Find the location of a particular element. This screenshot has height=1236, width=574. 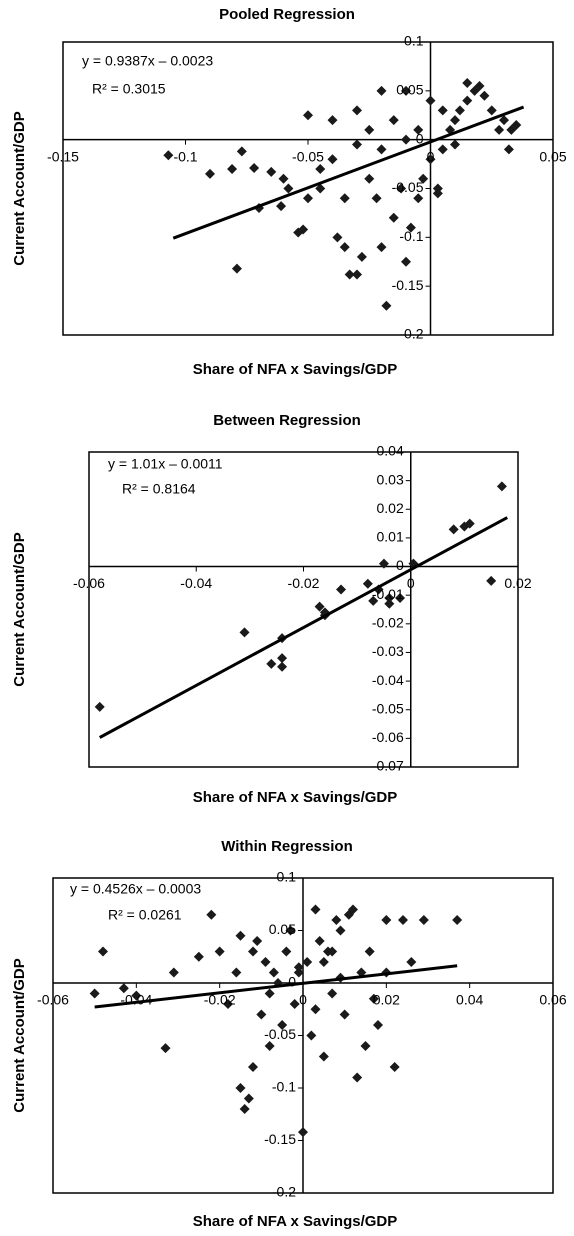

y-tick-label: 0.05 is located at coordinates (409, 90).